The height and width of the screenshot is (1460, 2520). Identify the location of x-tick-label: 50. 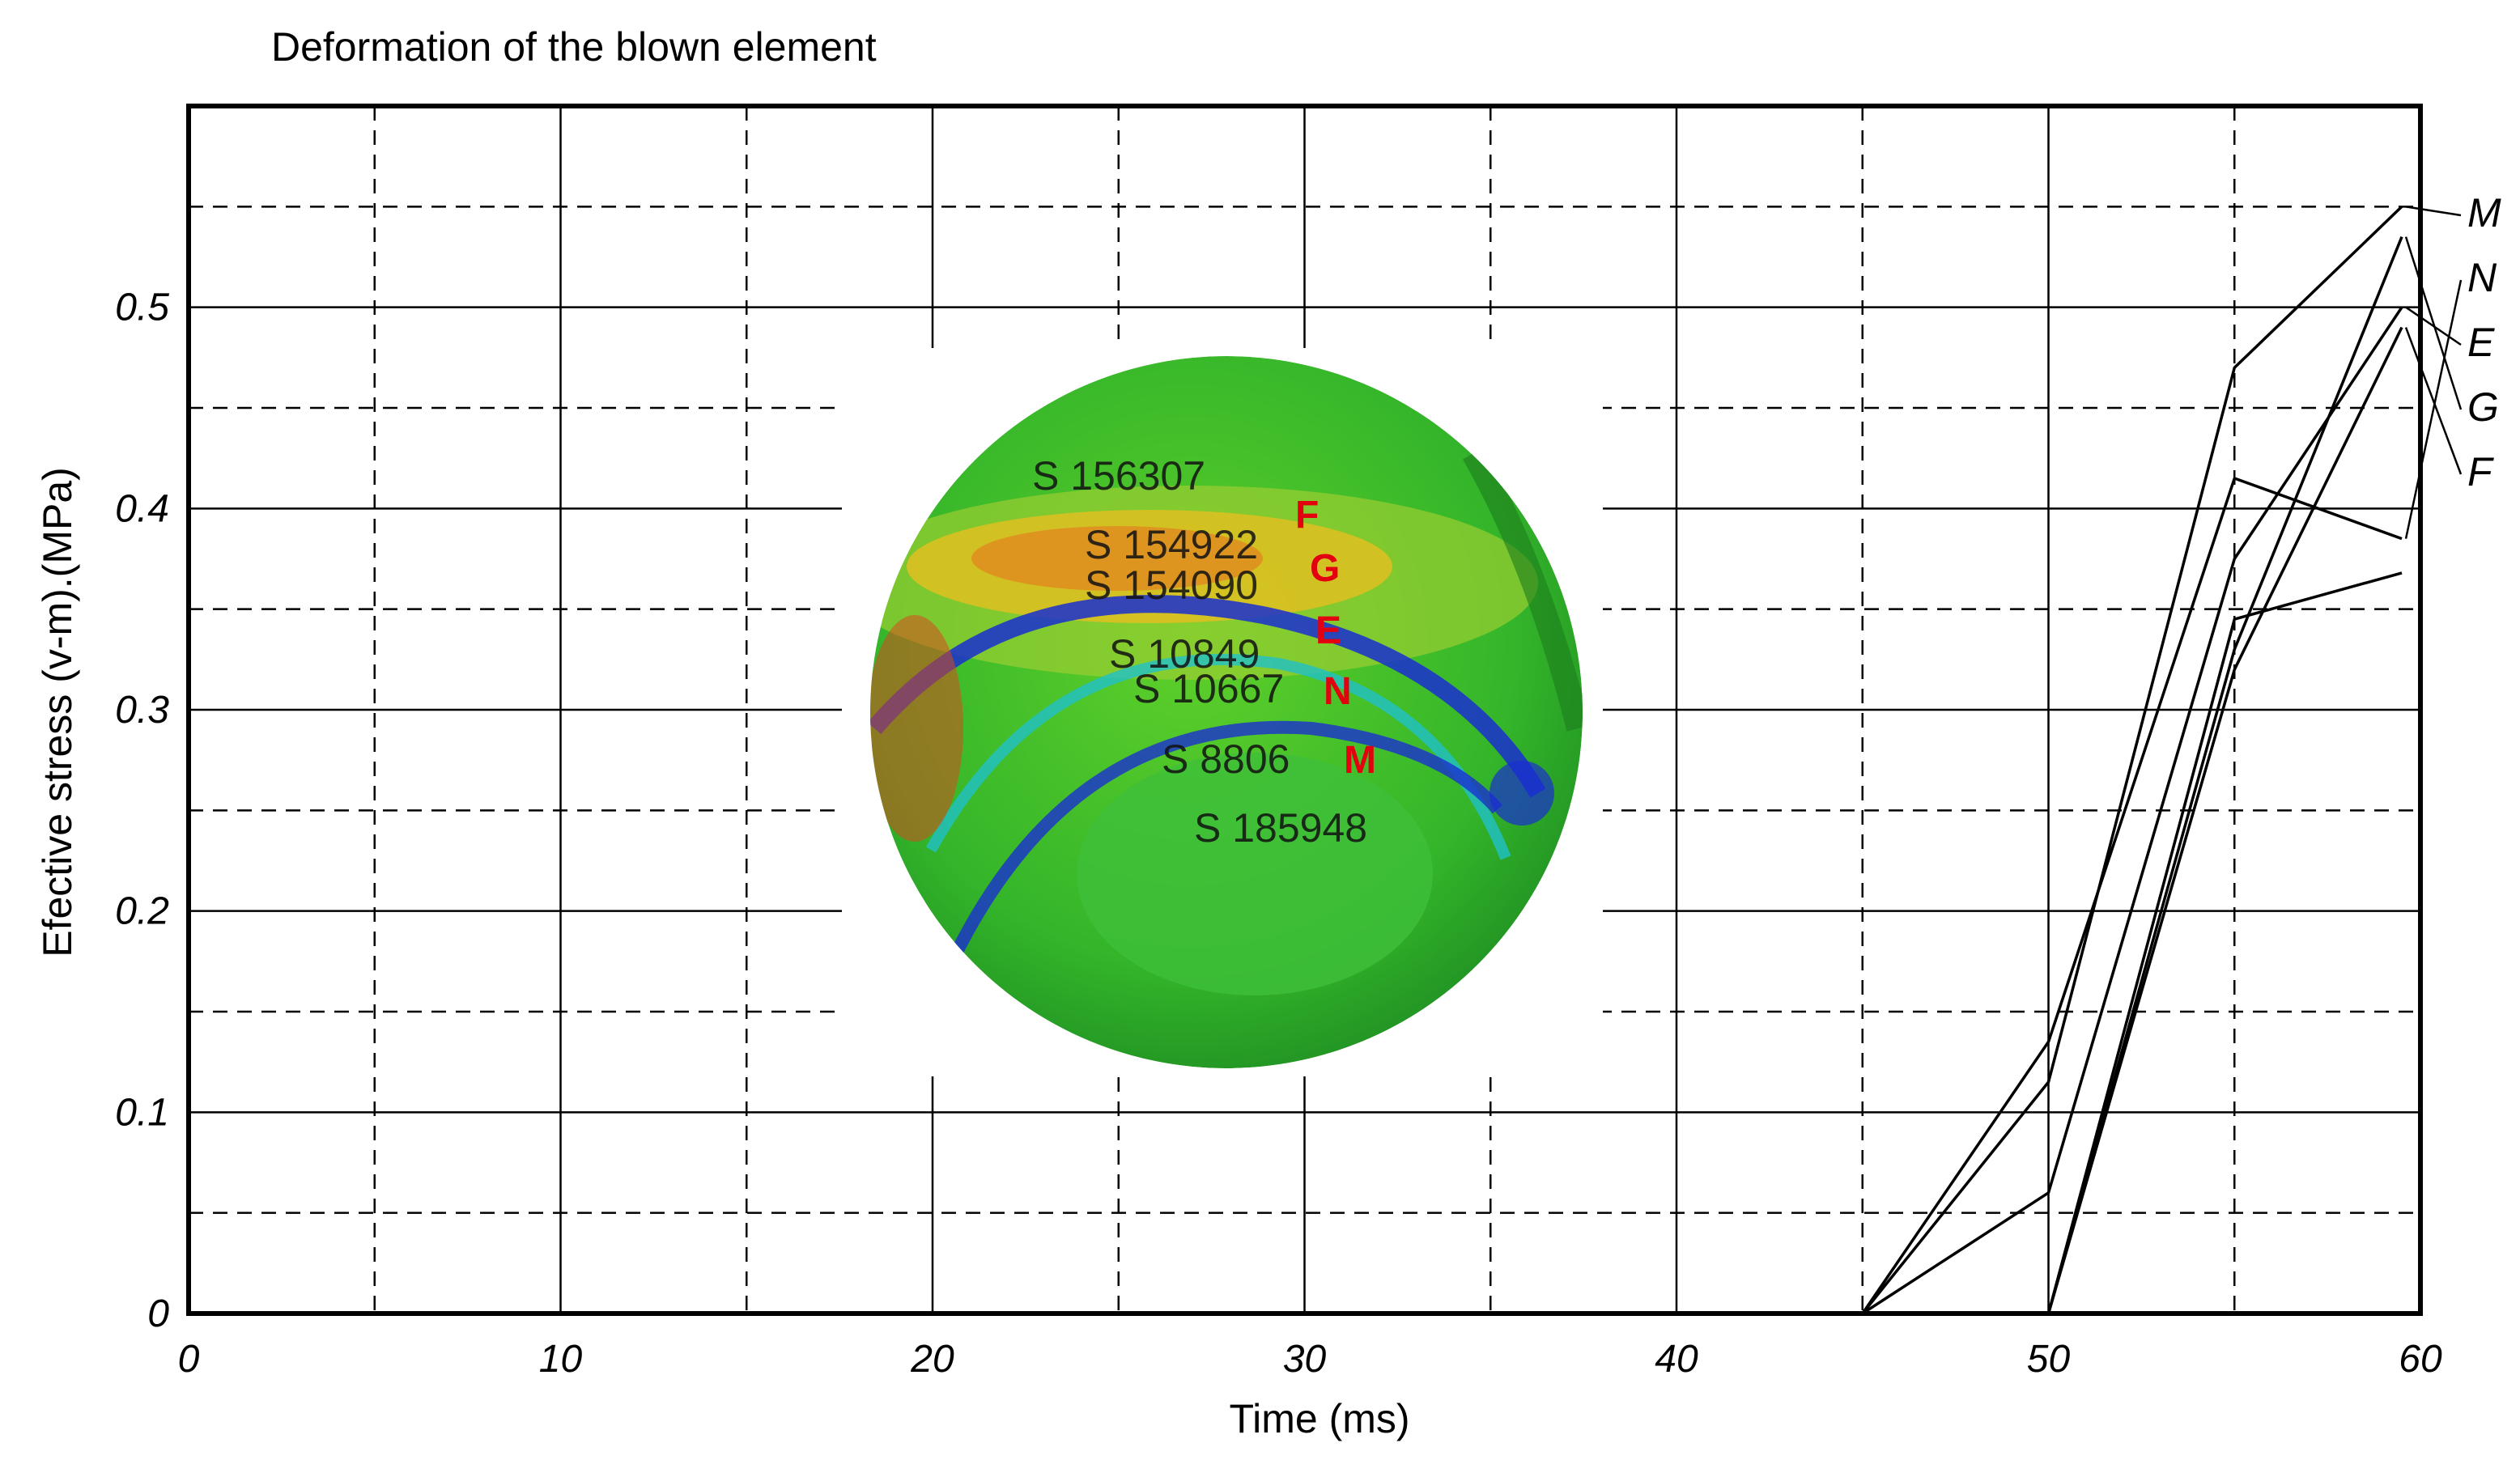
(2049, 1359).